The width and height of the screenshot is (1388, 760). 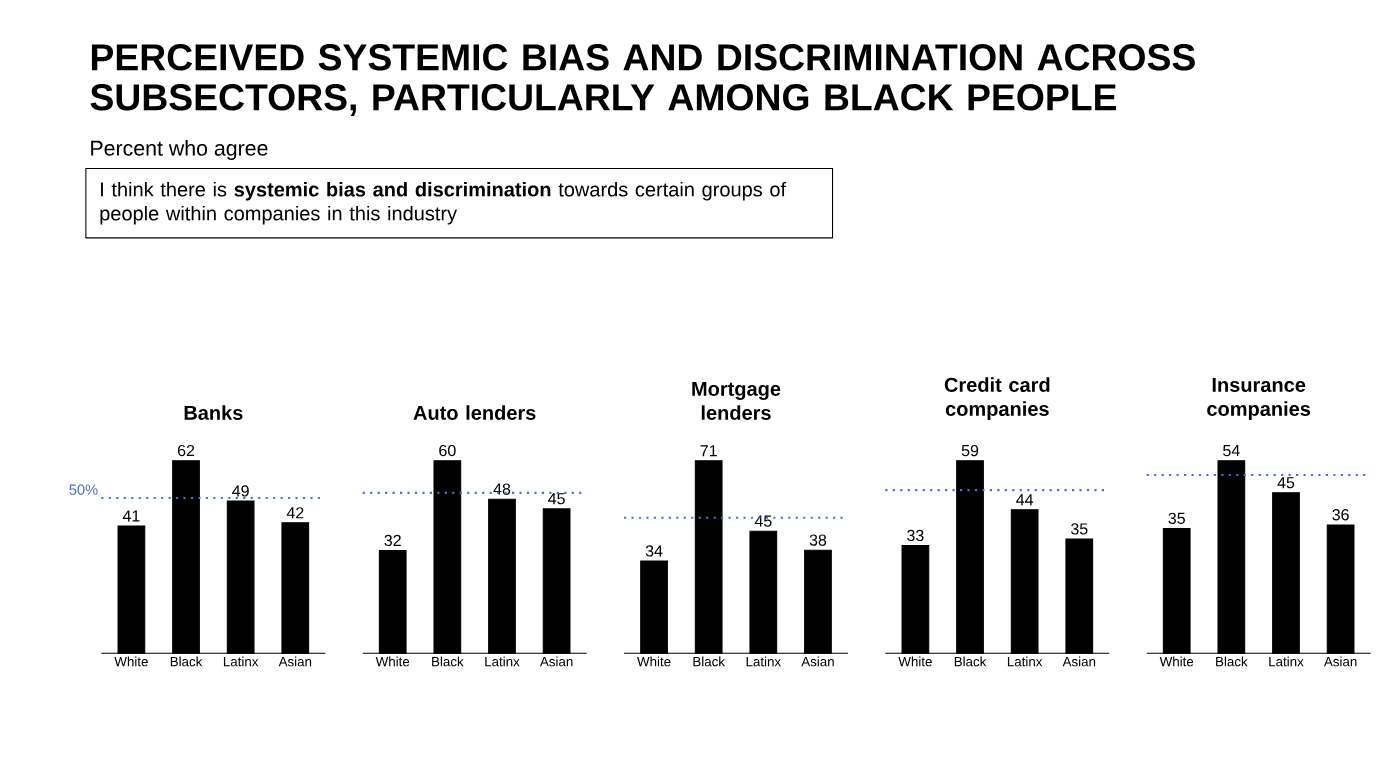 I want to click on data-label: 59, so click(x=970, y=450).